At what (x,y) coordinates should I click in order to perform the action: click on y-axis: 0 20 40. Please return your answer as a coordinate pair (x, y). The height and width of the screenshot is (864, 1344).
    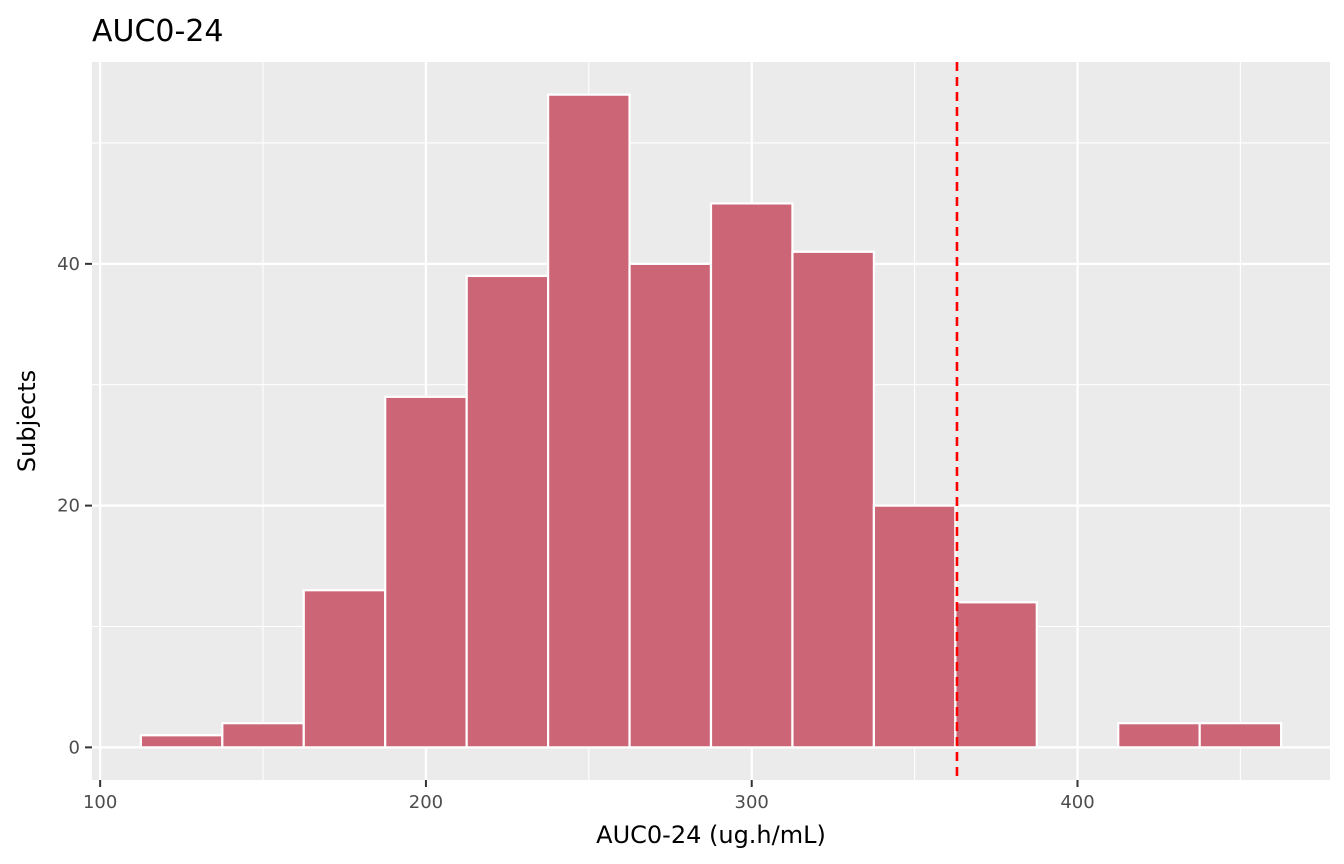
    Looking at the image, I should click on (74, 506).